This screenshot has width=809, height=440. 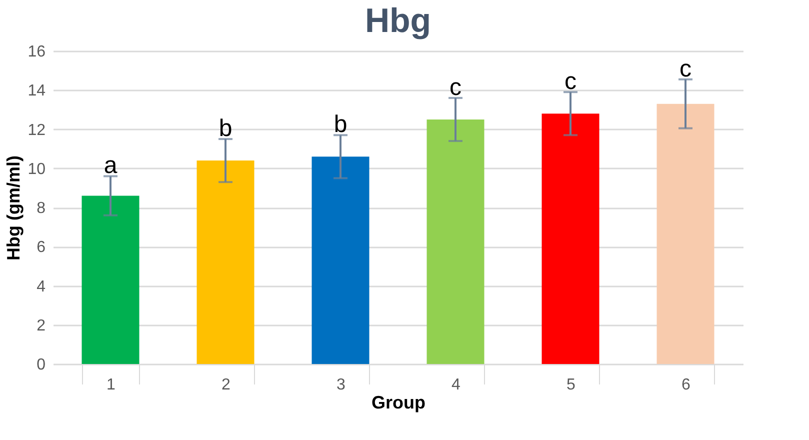 What do you see at coordinates (41, 325) in the screenshot?
I see `y-tick-label: 2` at bounding box center [41, 325].